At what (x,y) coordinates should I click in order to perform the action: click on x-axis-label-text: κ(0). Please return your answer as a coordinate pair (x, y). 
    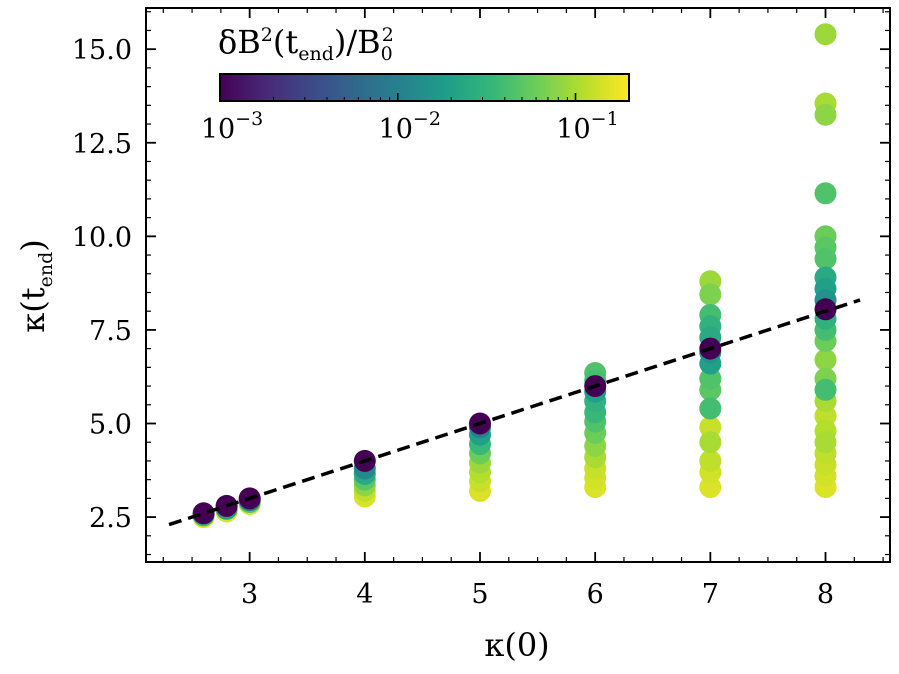
    Looking at the image, I should click on (516, 645).